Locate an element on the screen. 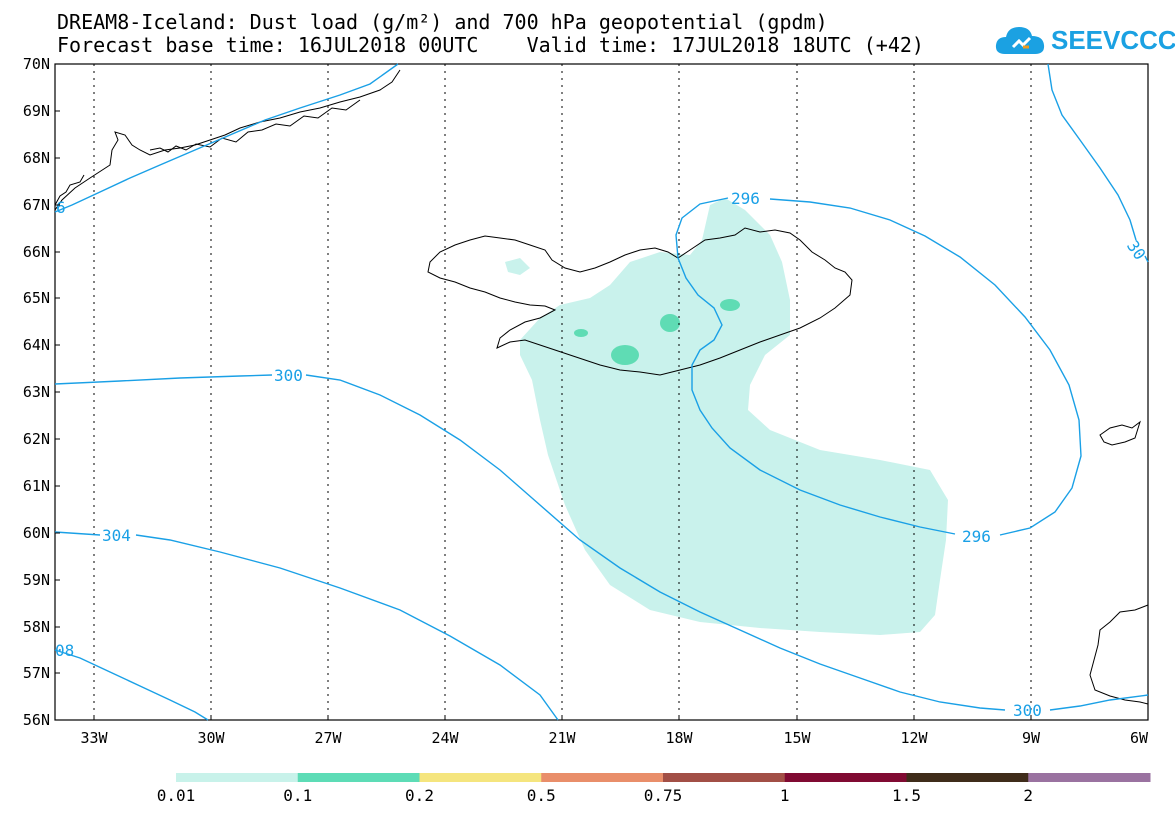  colorbar-label: 1.5 is located at coordinates (906, 795).